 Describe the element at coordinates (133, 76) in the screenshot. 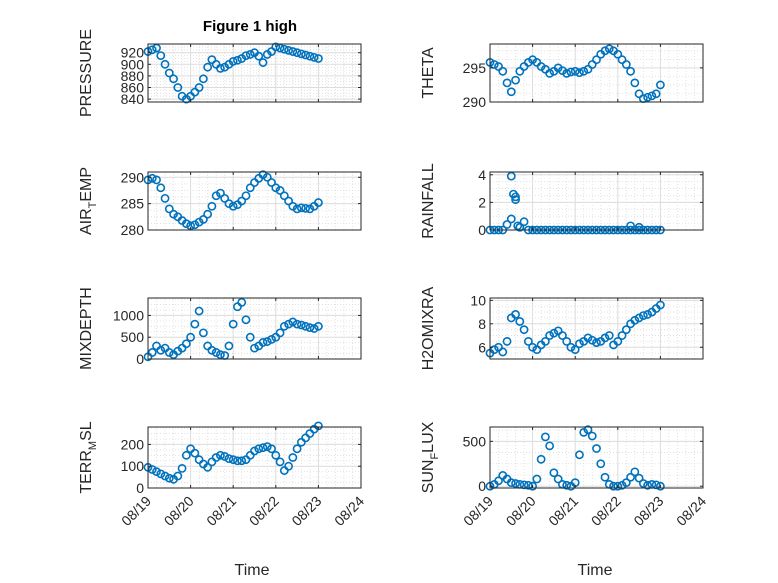

I see `y-tick-label: 880` at that location.